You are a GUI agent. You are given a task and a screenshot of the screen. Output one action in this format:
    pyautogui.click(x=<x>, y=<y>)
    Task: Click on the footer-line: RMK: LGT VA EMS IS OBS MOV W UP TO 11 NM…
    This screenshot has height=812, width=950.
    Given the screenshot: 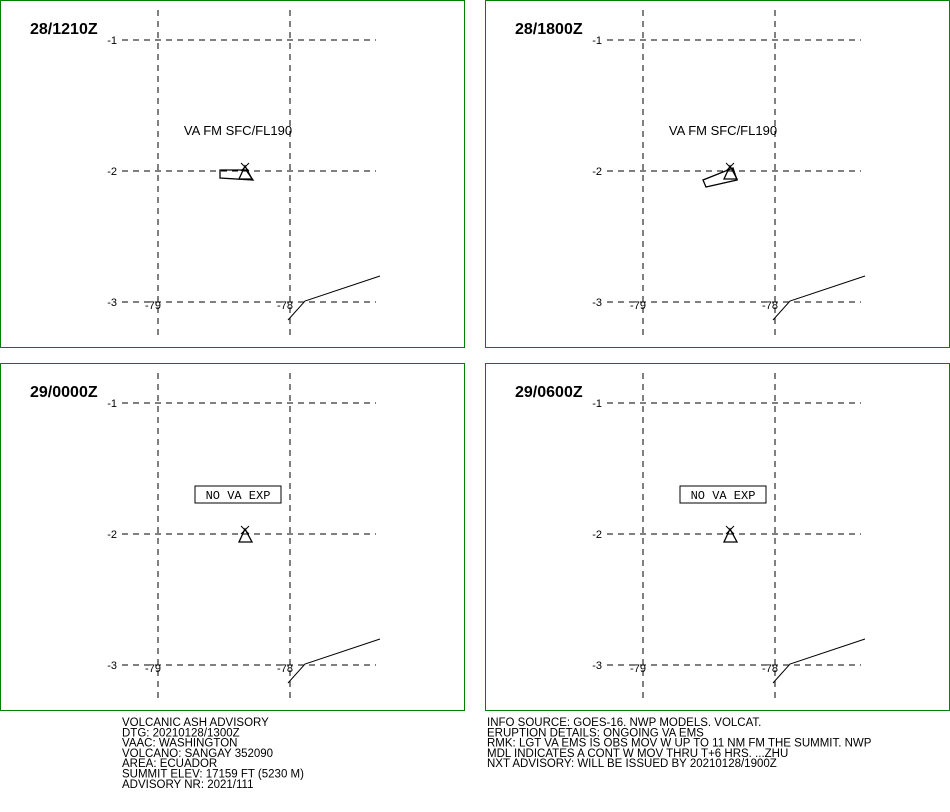 What is the action you would take?
    pyautogui.click(x=679, y=744)
    